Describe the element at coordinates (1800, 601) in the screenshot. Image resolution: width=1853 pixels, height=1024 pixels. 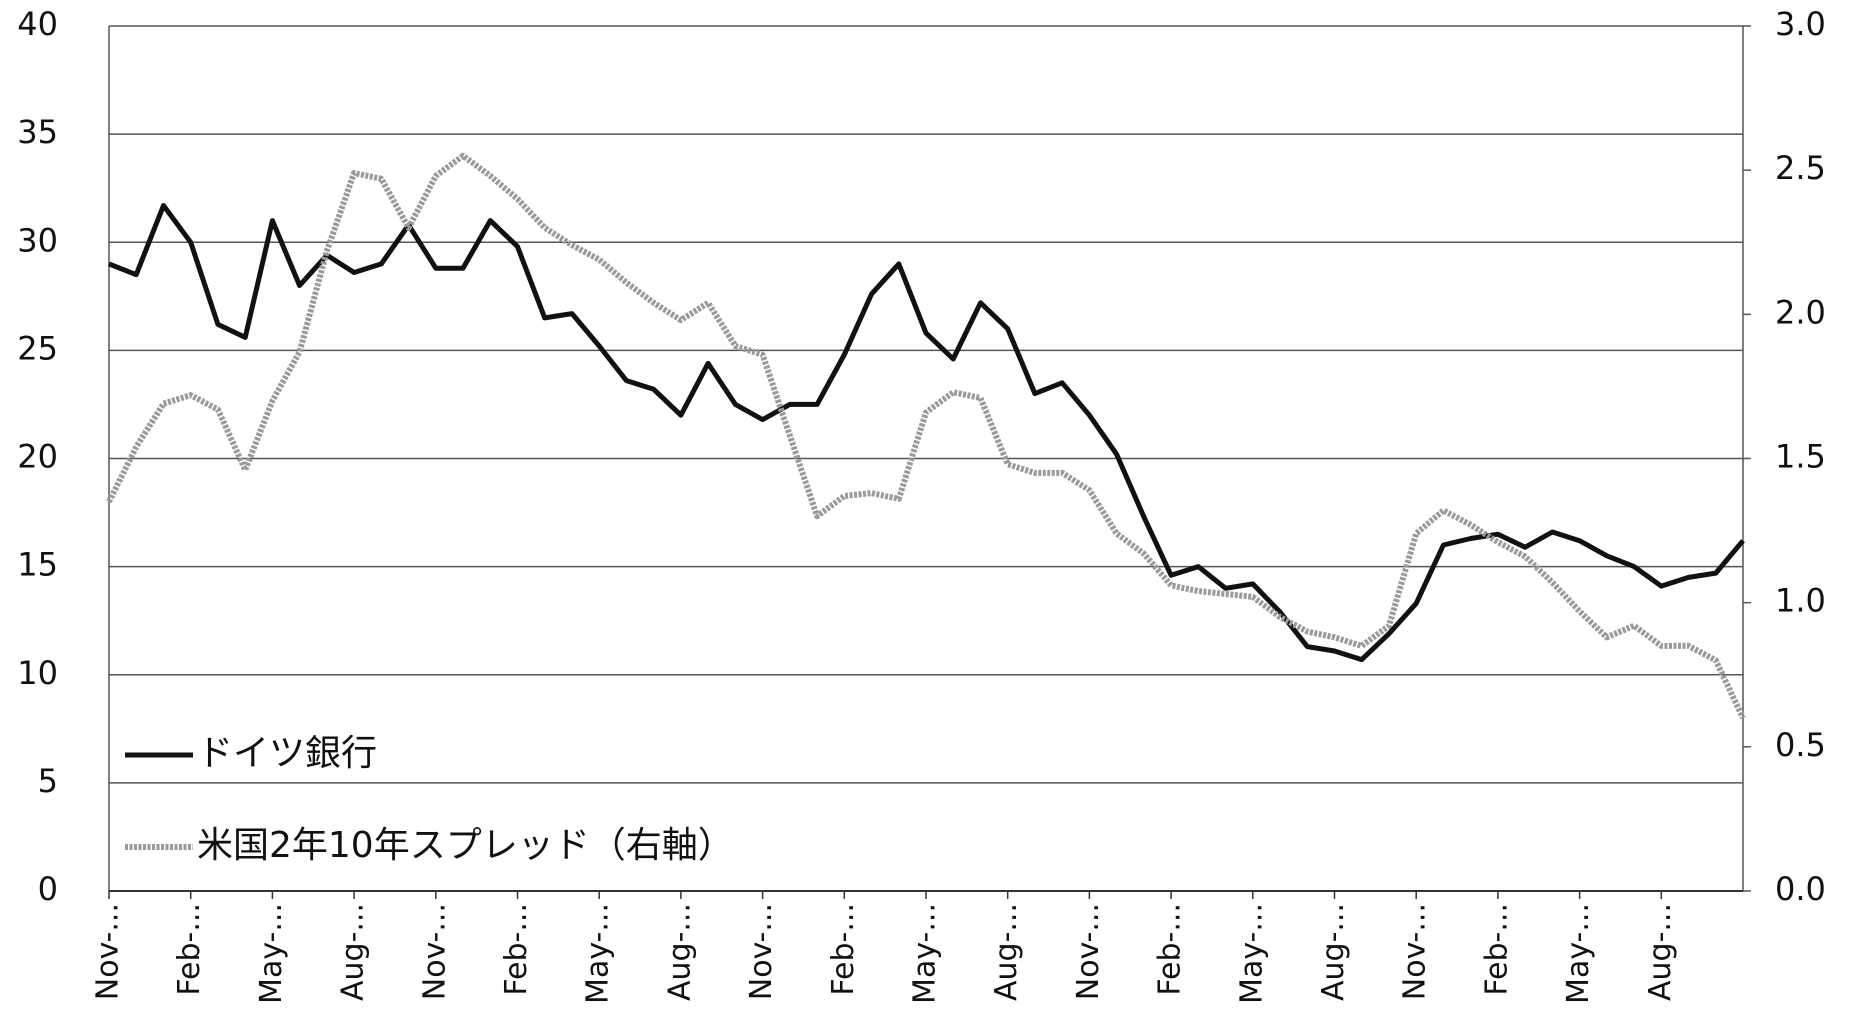
I see `y2-tick-label: 1.0` at that location.